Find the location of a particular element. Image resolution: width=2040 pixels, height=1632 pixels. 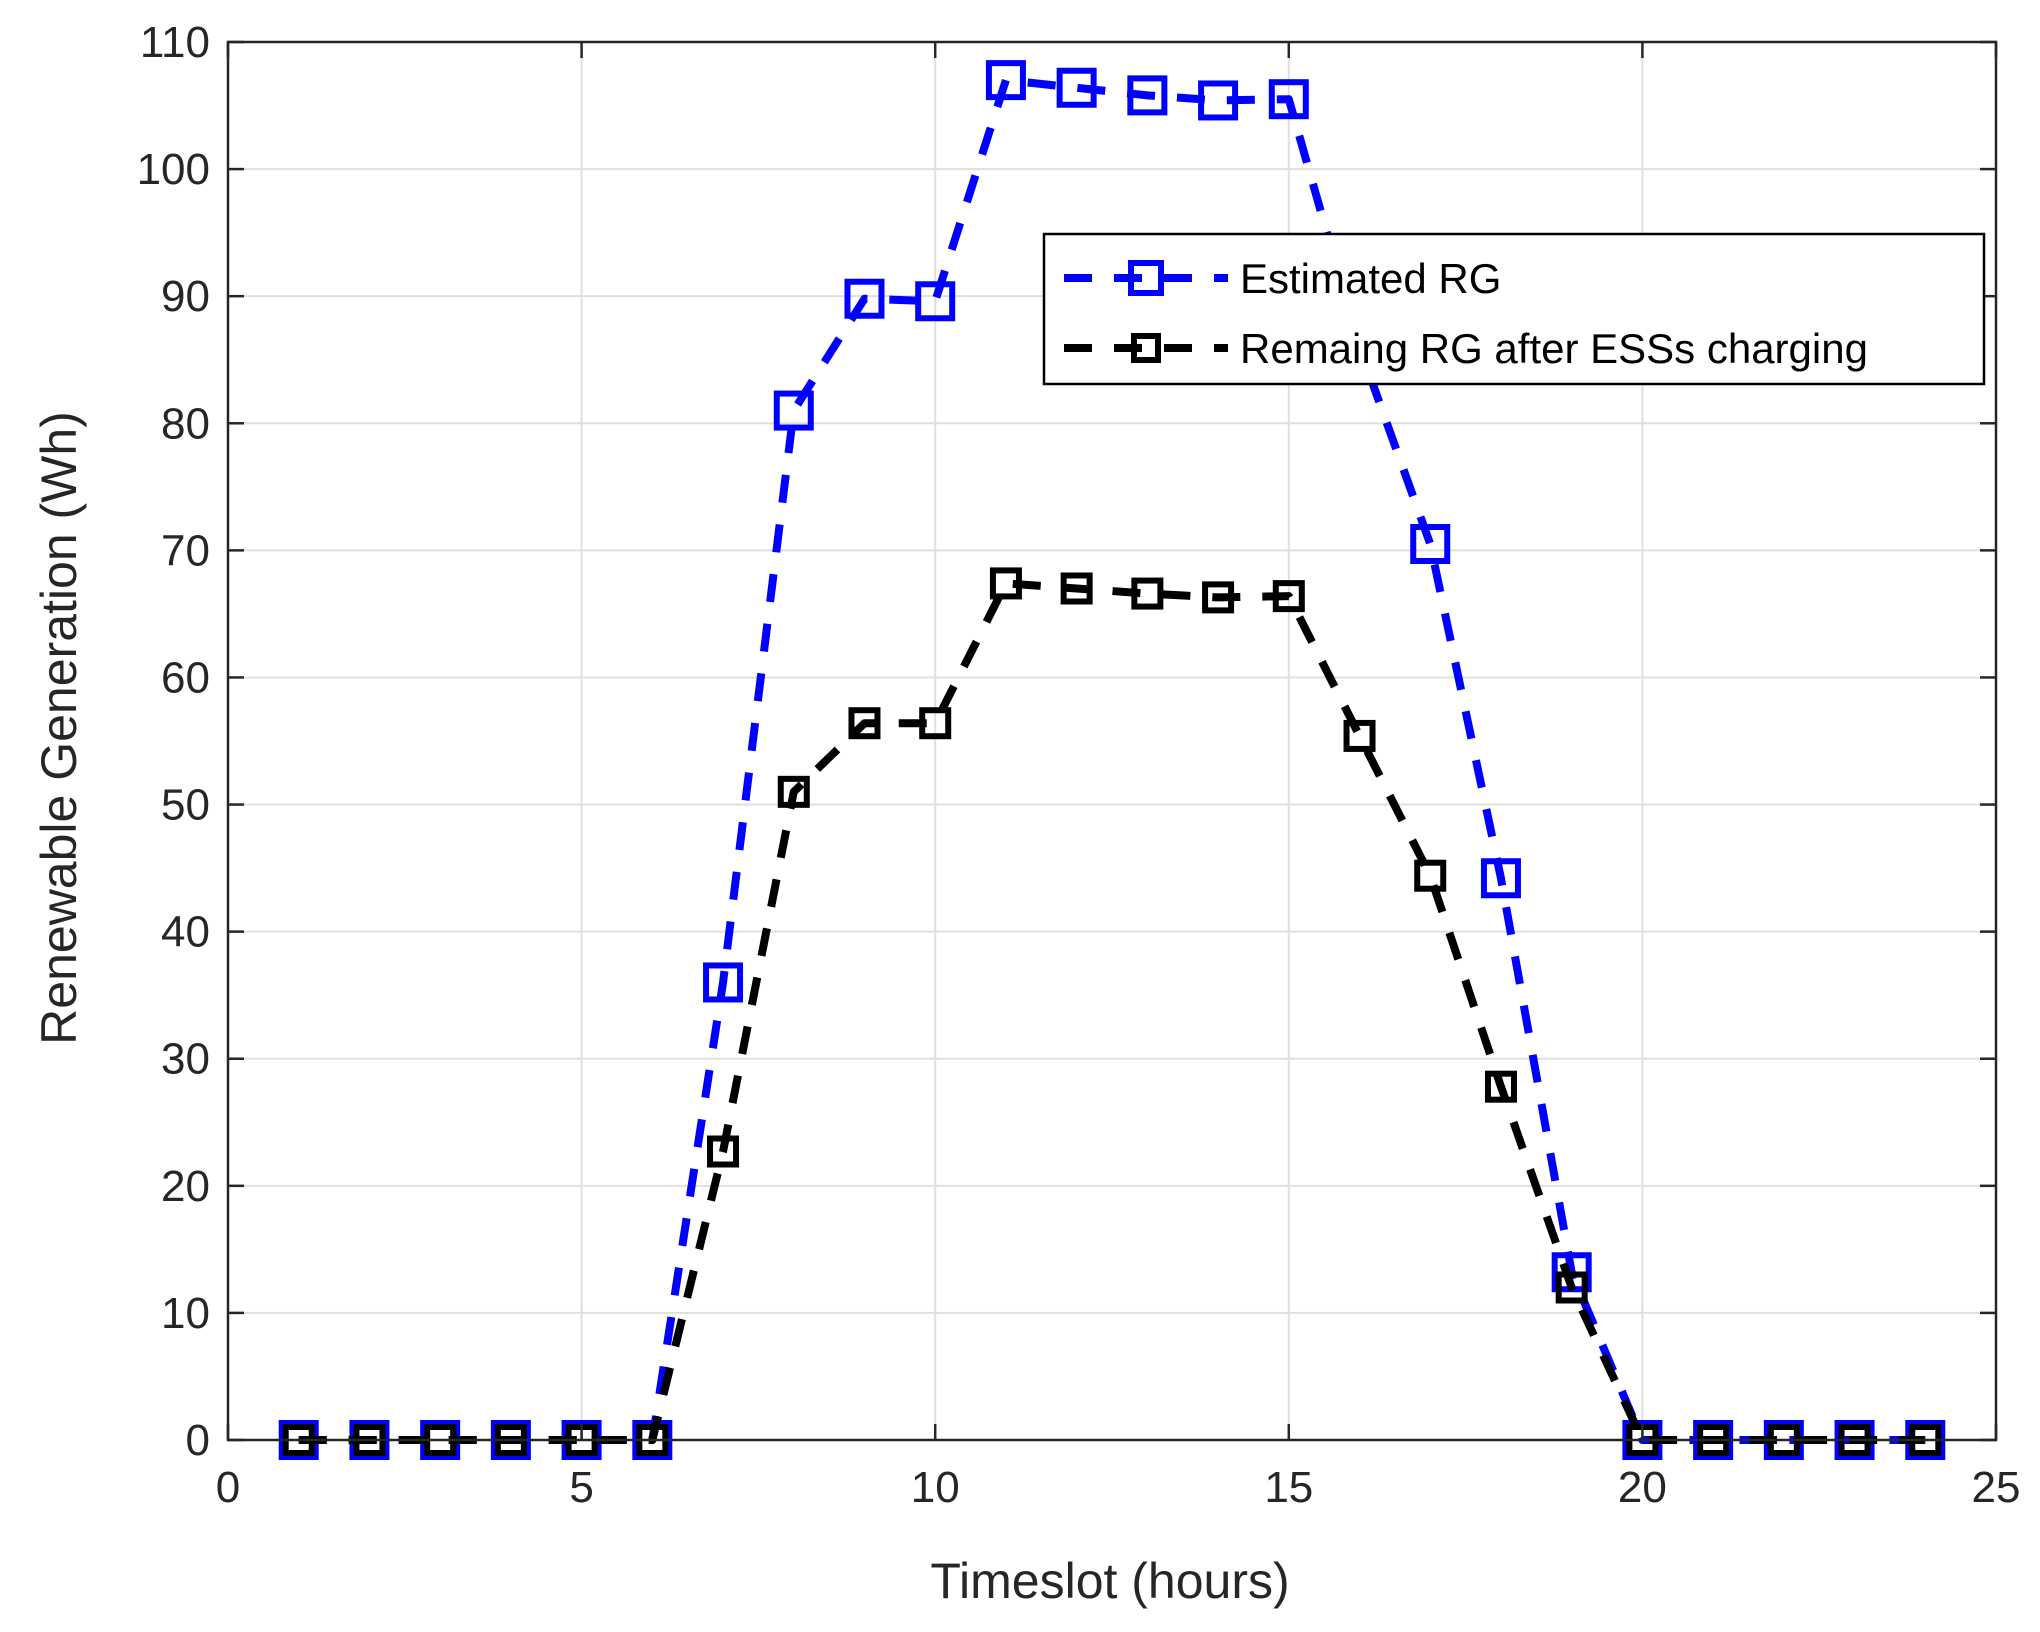

x-tick-label: 20 is located at coordinates (1642, 1487).